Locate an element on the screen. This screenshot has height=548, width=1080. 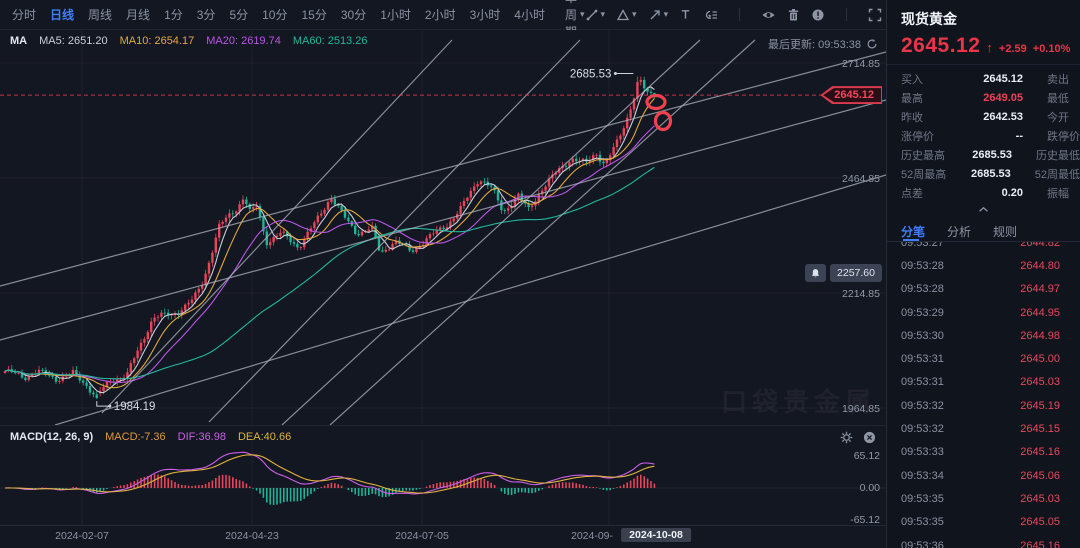
triangle-icon is located at coordinates (623, 14).